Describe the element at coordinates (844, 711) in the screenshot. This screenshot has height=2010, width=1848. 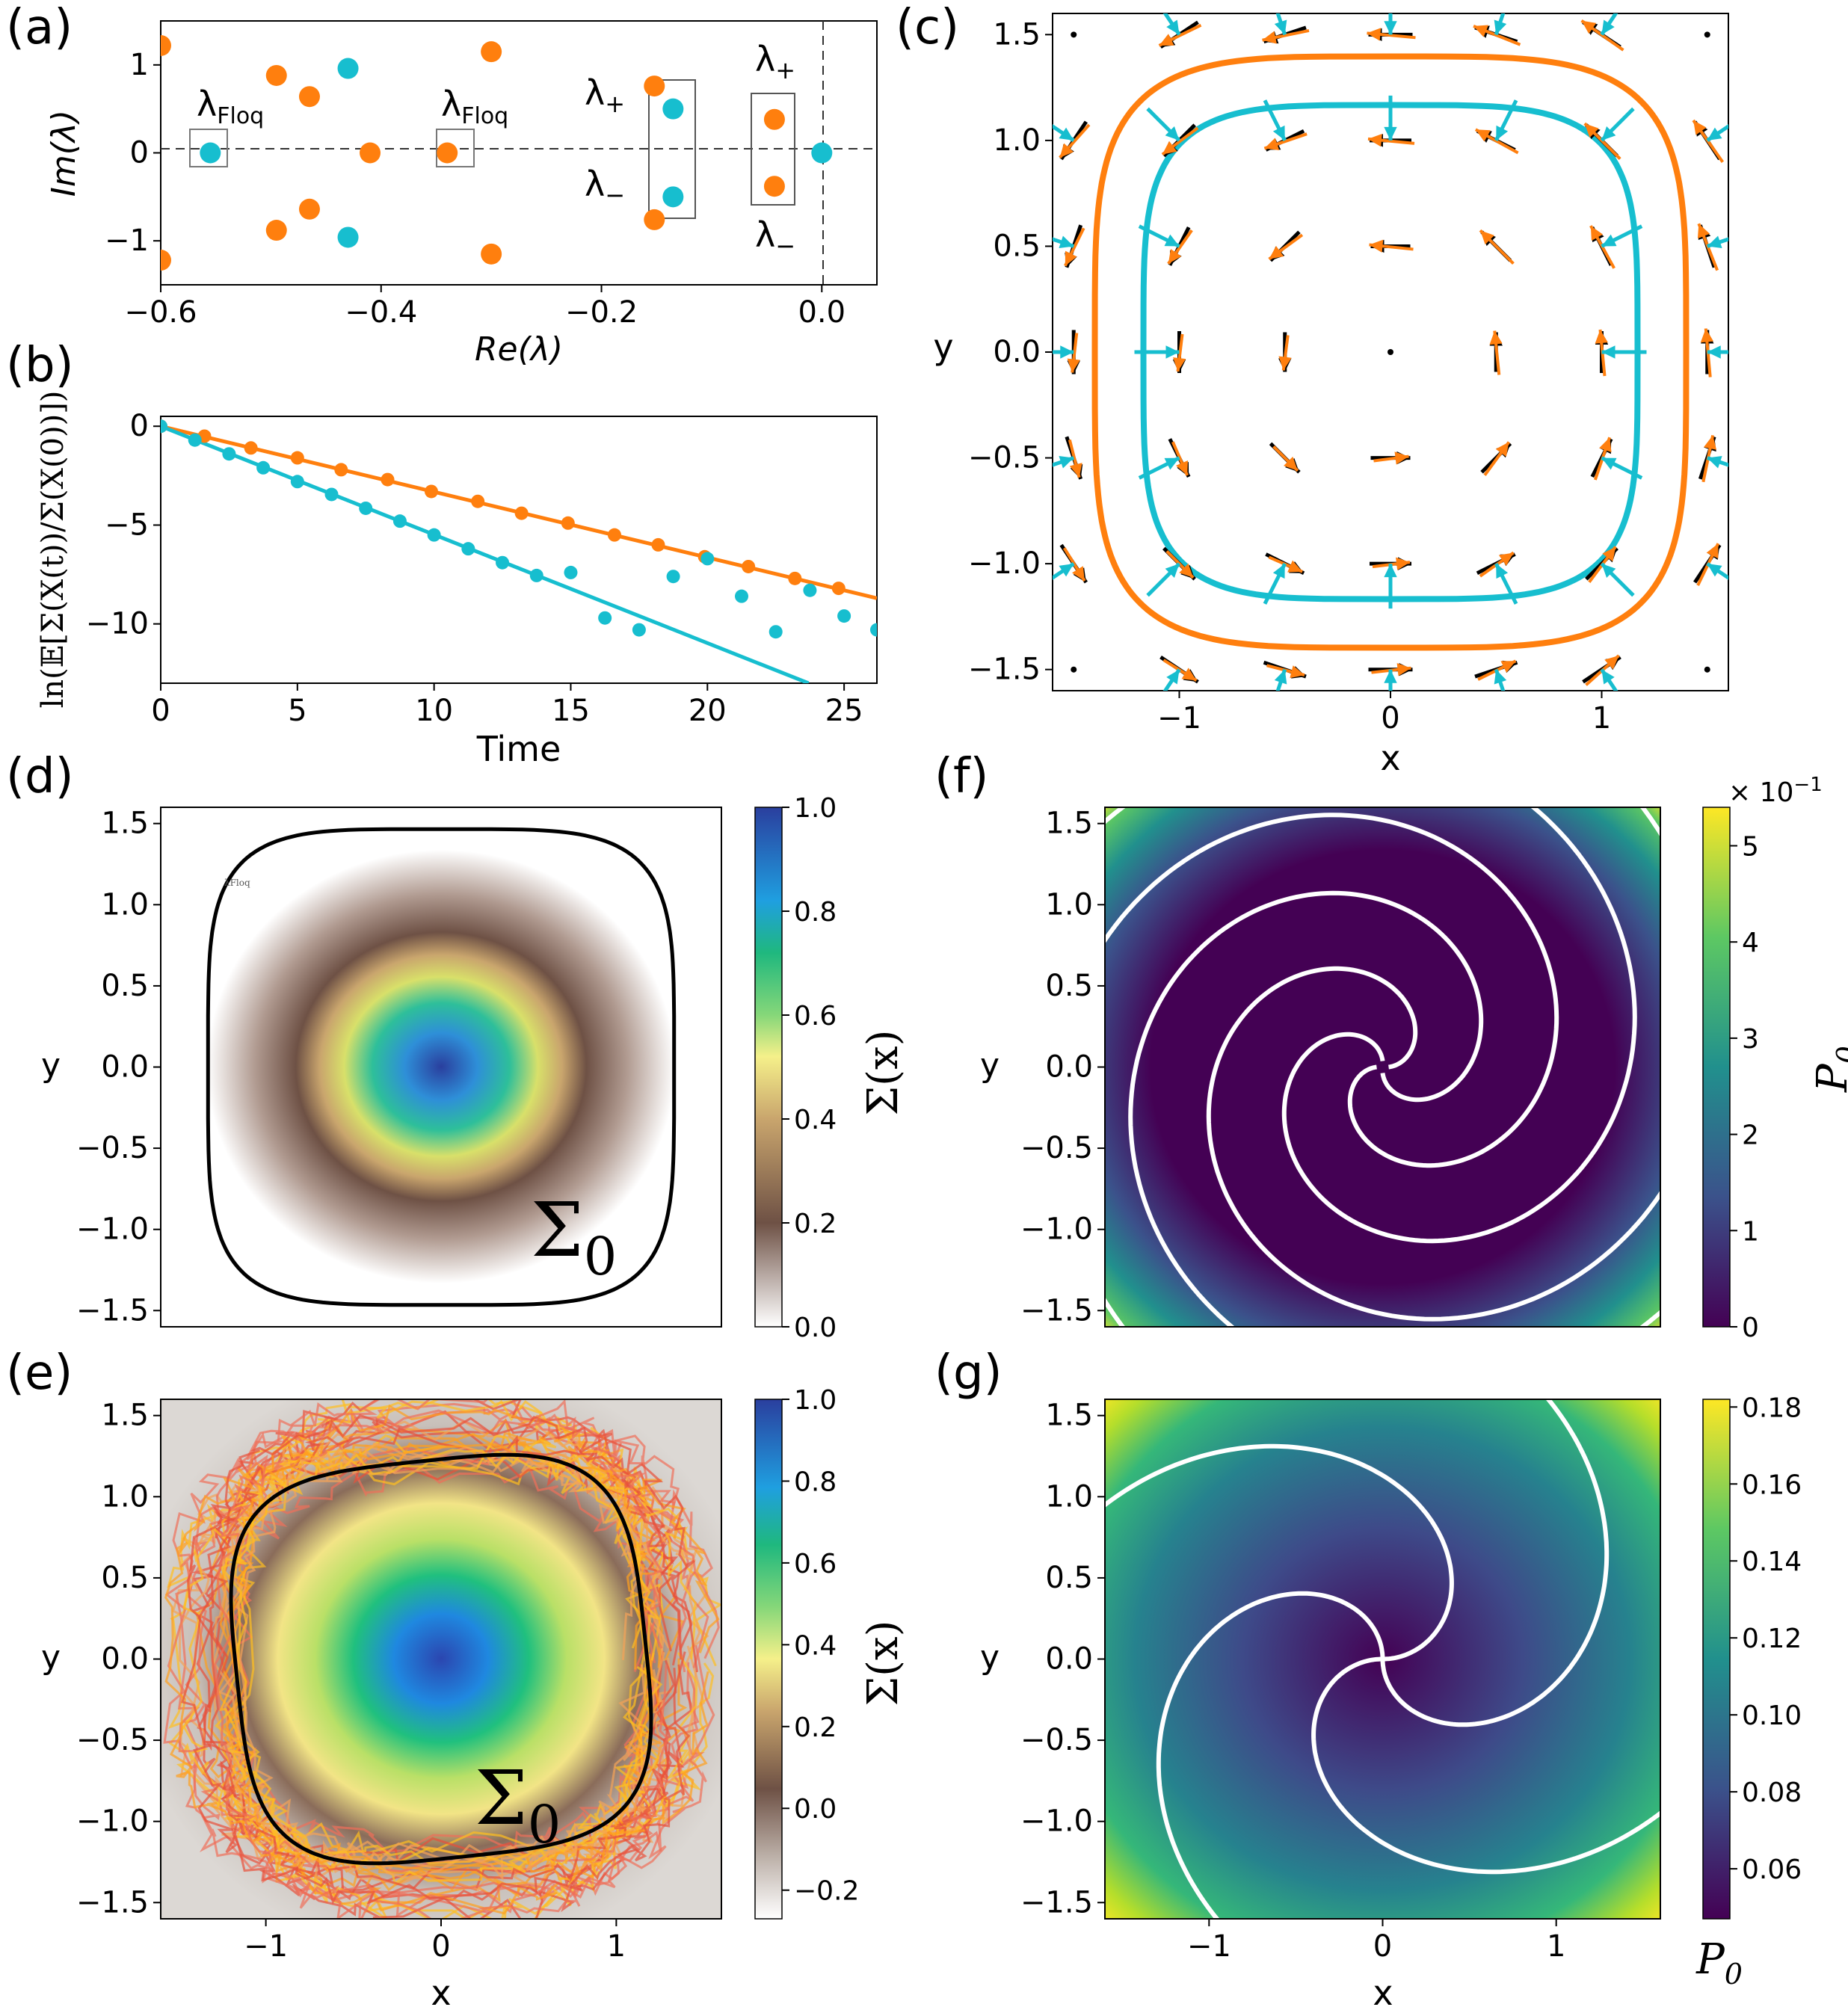
I see `b-xtick-label: 25` at that location.